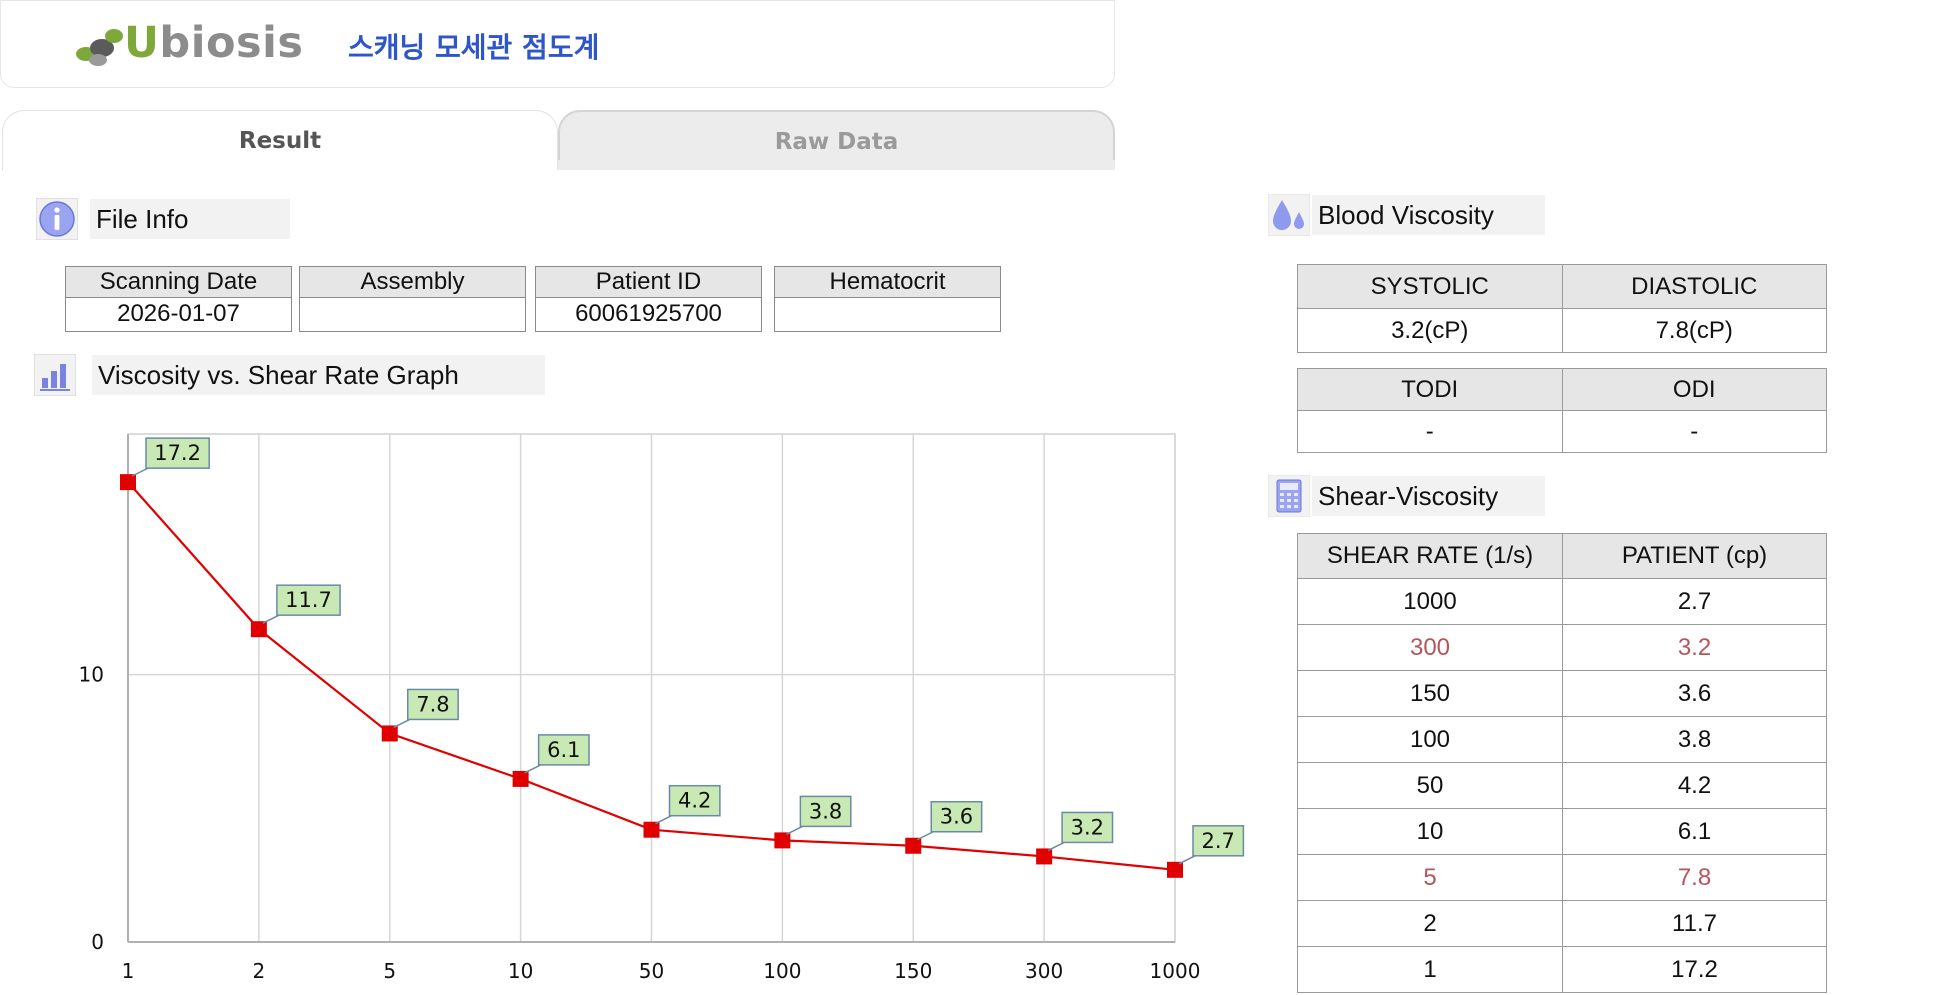  Describe the element at coordinates (1430, 693) in the screenshot. I see `shear-rate-cell: 150` at that location.